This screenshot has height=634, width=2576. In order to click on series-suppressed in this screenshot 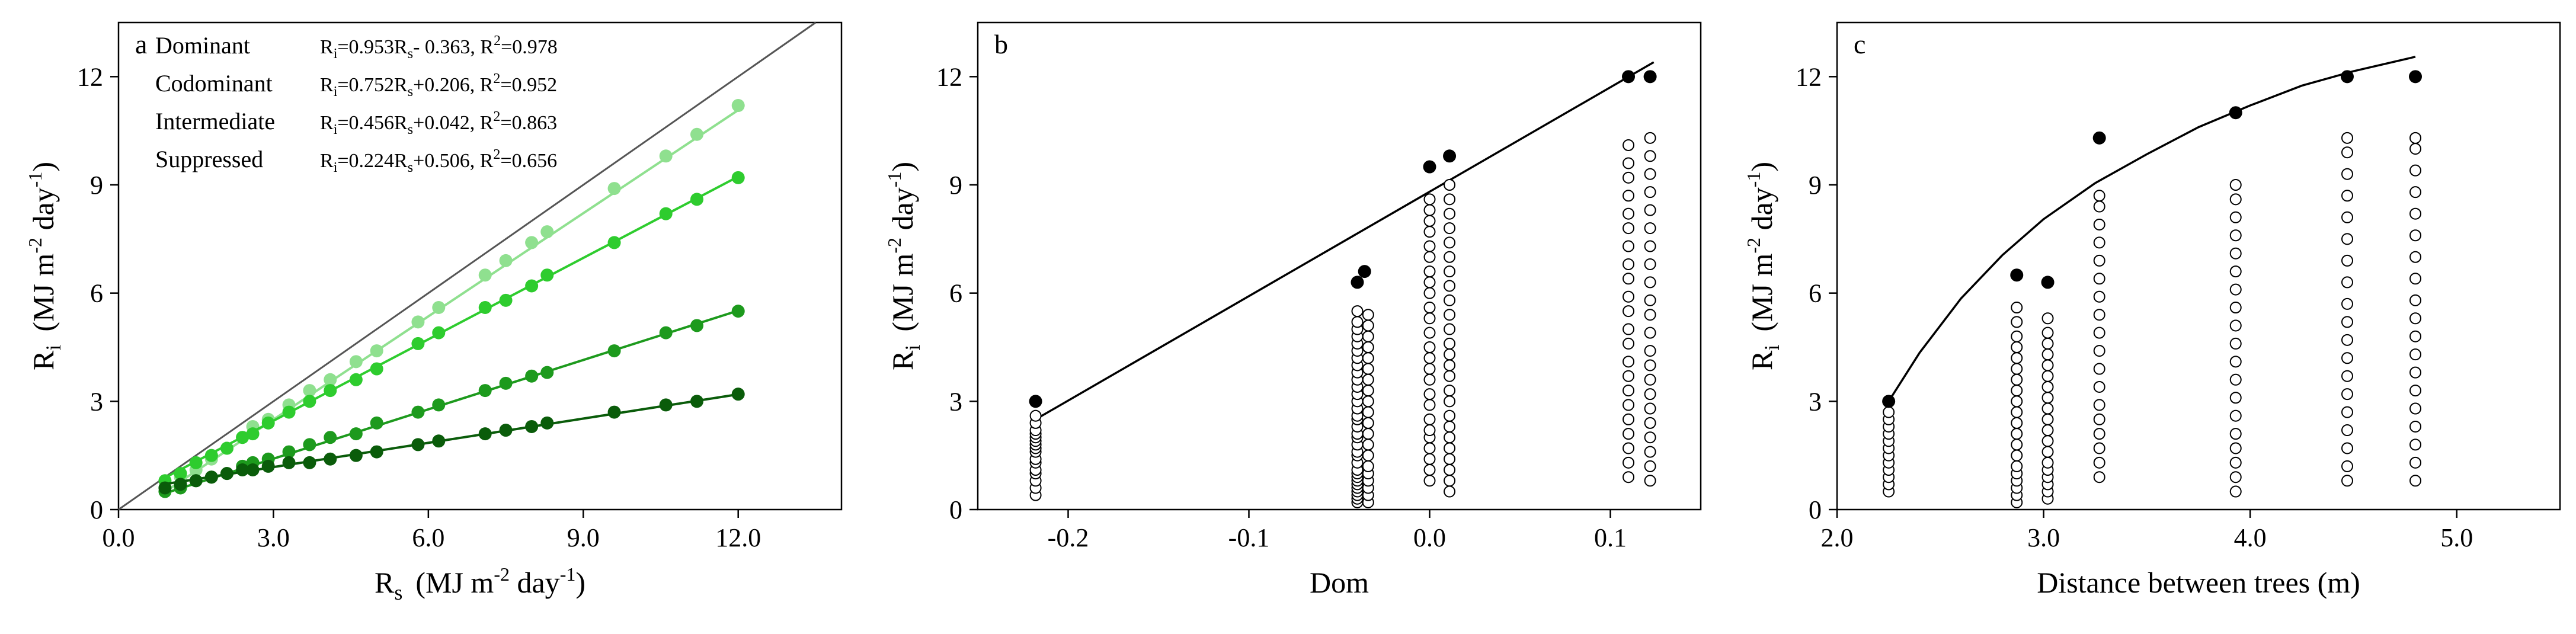, I will do `click(451, 441)`.